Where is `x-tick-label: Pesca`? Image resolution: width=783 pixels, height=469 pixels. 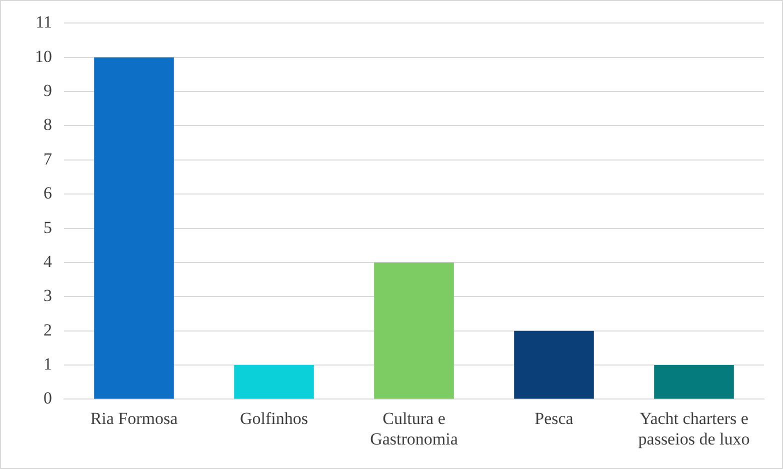
x-tick-label: Pesca is located at coordinates (554, 418).